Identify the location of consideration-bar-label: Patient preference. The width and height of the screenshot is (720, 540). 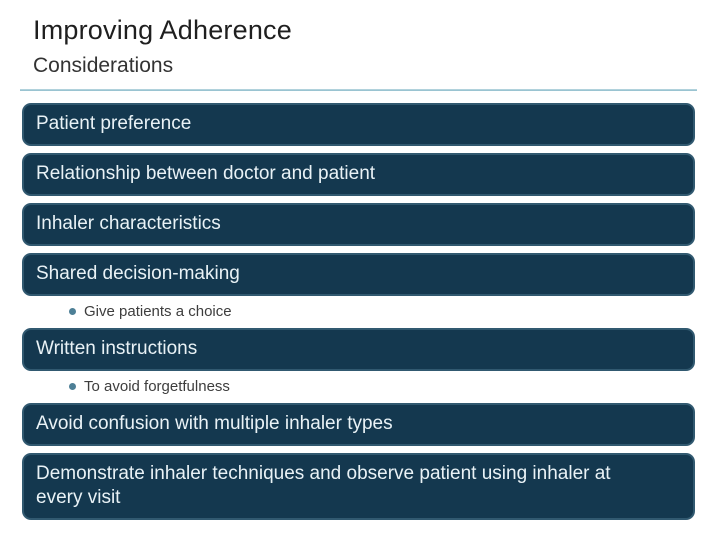
(114, 124).